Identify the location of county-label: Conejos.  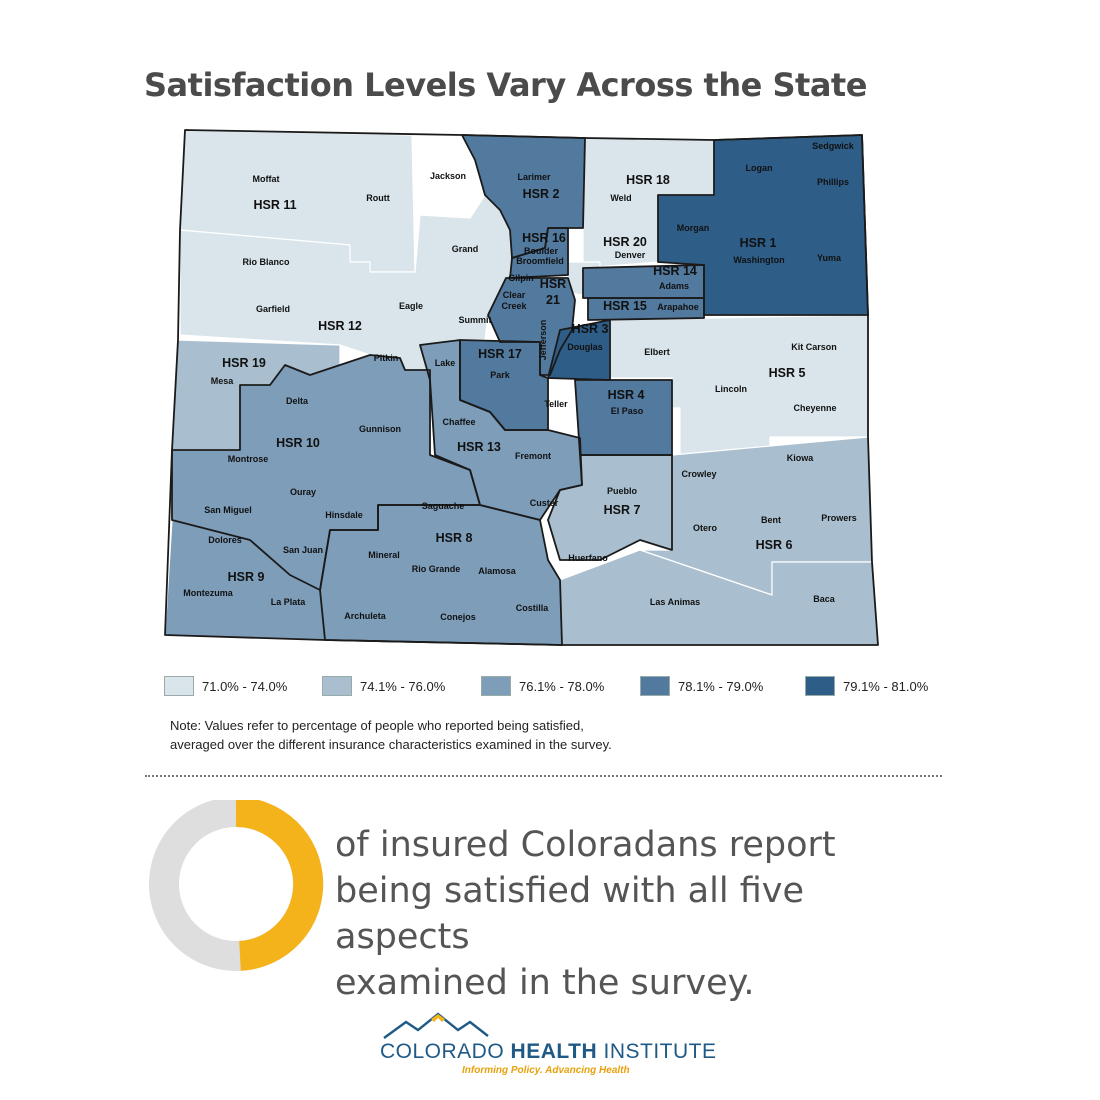
(458, 617).